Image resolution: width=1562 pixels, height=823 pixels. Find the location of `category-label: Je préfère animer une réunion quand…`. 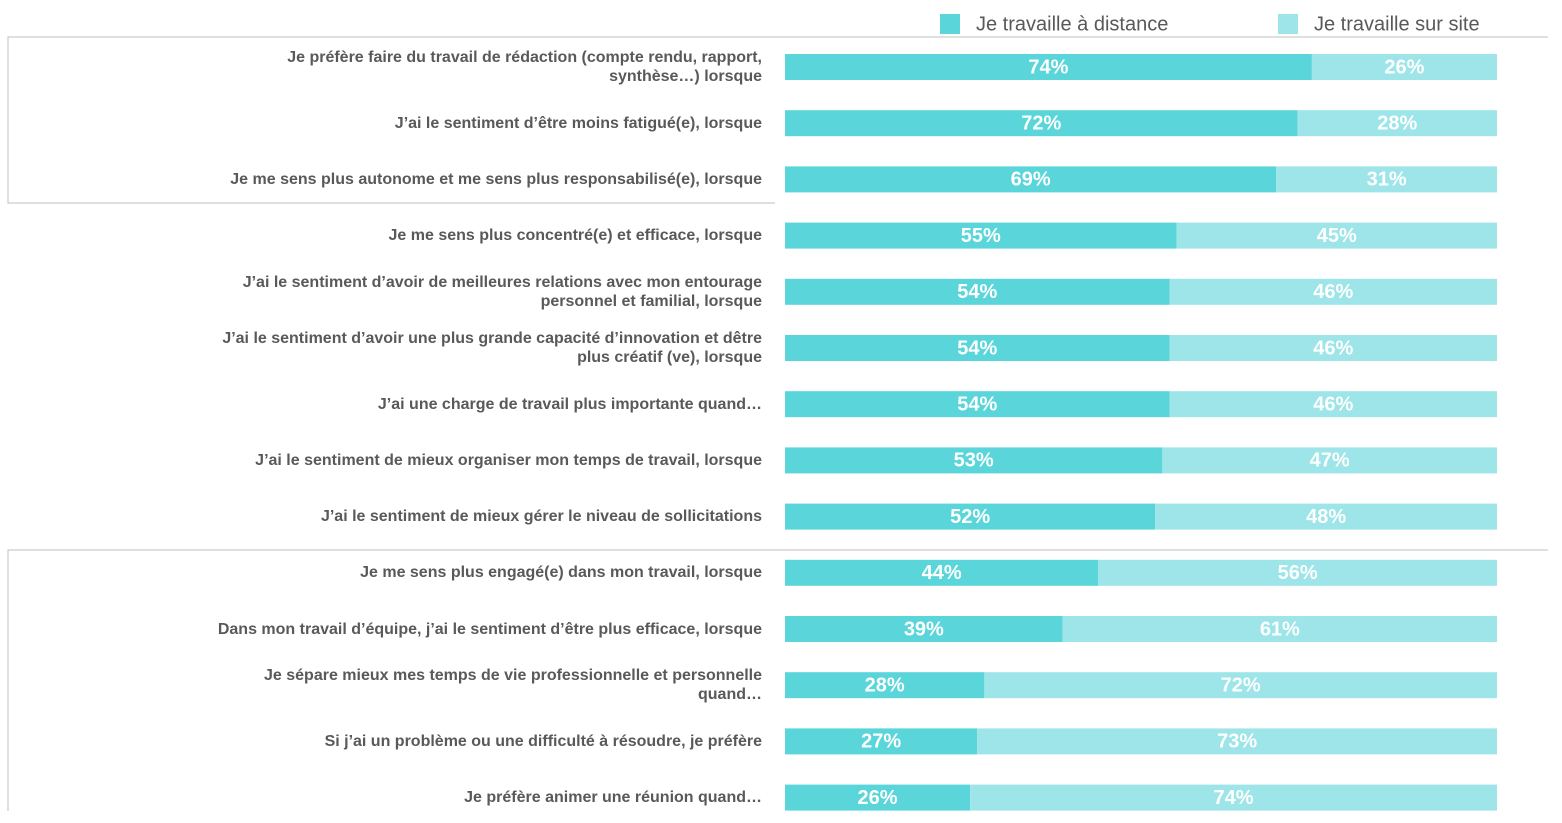

category-label: Je préfère animer une réunion quand… is located at coordinates (613, 798).